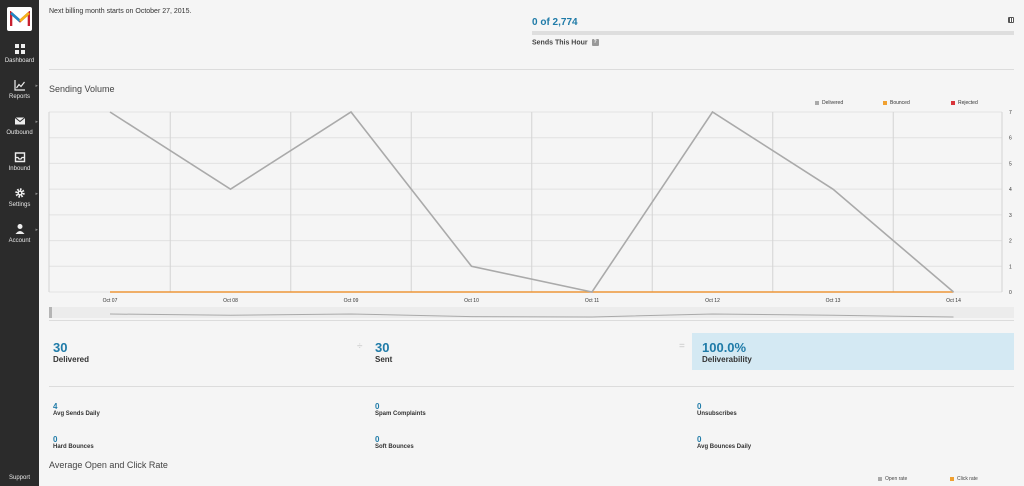 Image resolution: width=1024 pixels, height=486 pixels. I want to click on y-tick-label: 3, so click(1010, 216).